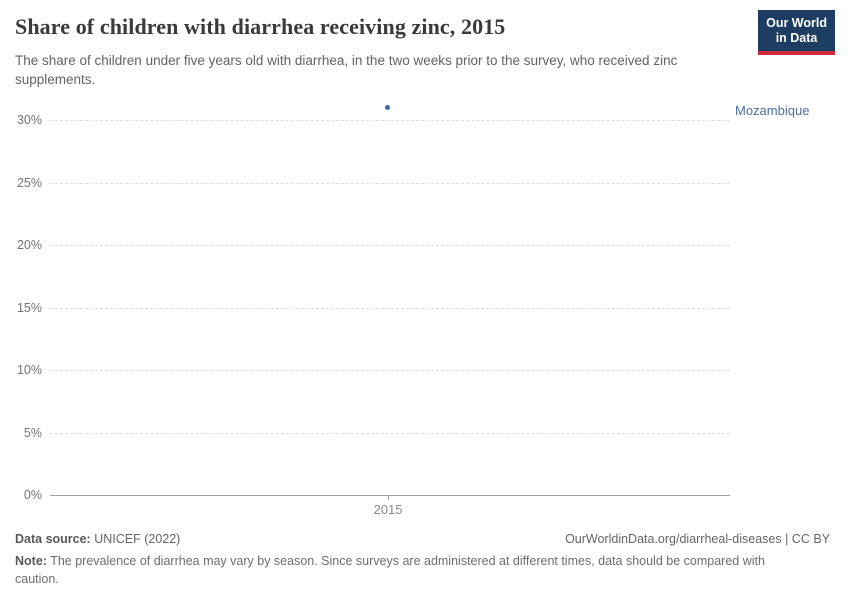  I want to click on x-tick-mark-2015, so click(388, 497).